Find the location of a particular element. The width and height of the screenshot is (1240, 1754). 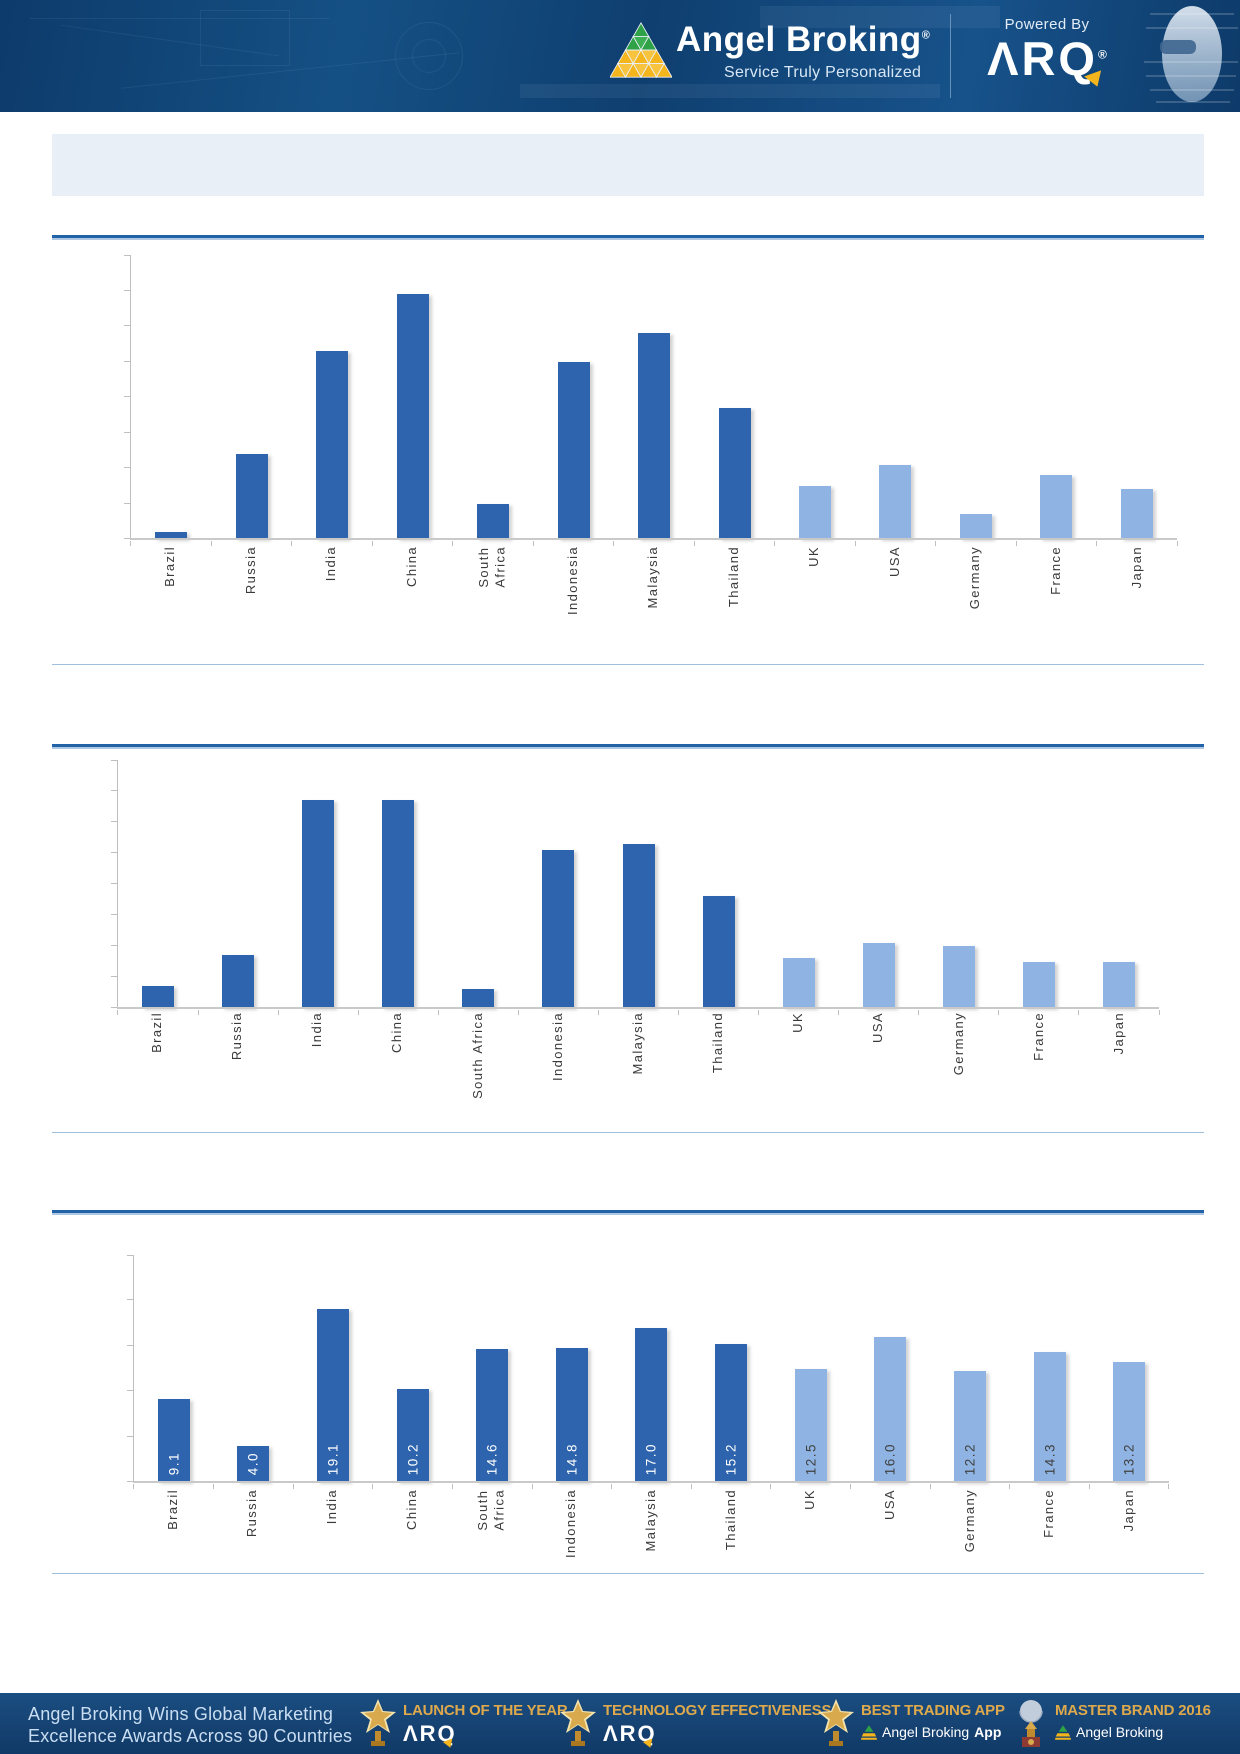

x-axis-label-india: India is located at coordinates (332, 1507).